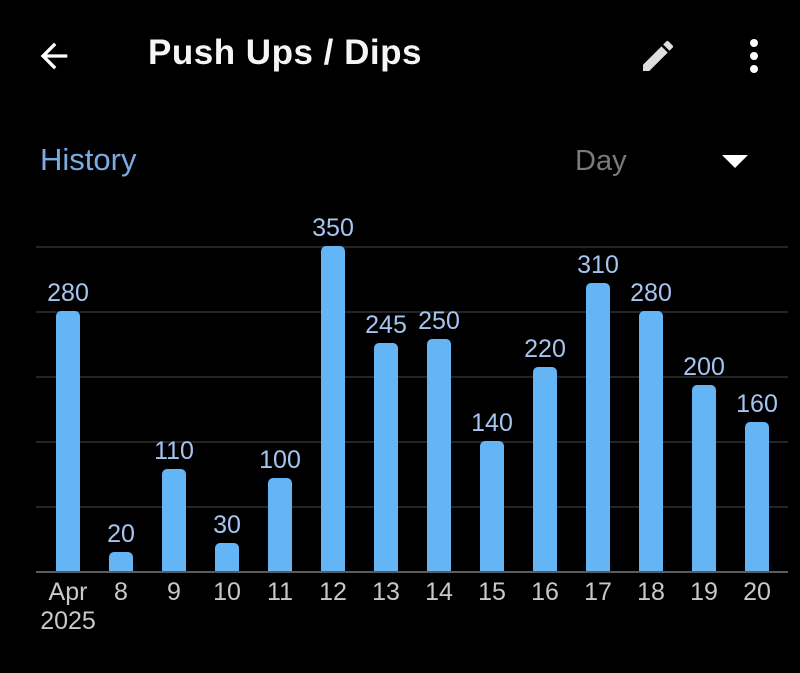  What do you see at coordinates (492, 592) in the screenshot?
I see `x-tick-label: 15` at bounding box center [492, 592].